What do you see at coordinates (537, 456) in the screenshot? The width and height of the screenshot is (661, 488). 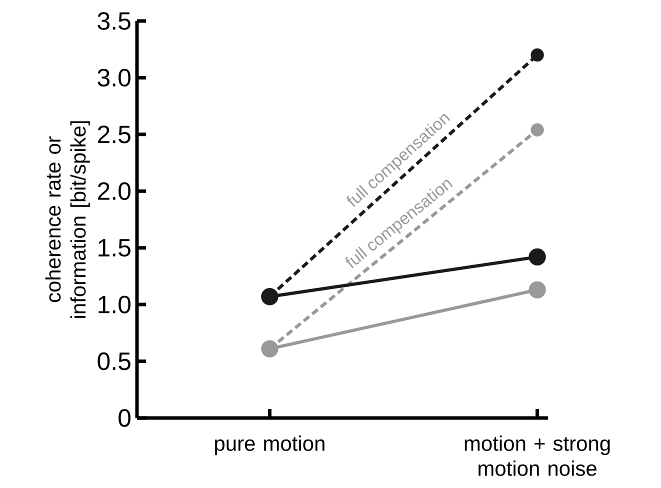 I see `x-tick-label: motion + strong motion noise` at bounding box center [537, 456].